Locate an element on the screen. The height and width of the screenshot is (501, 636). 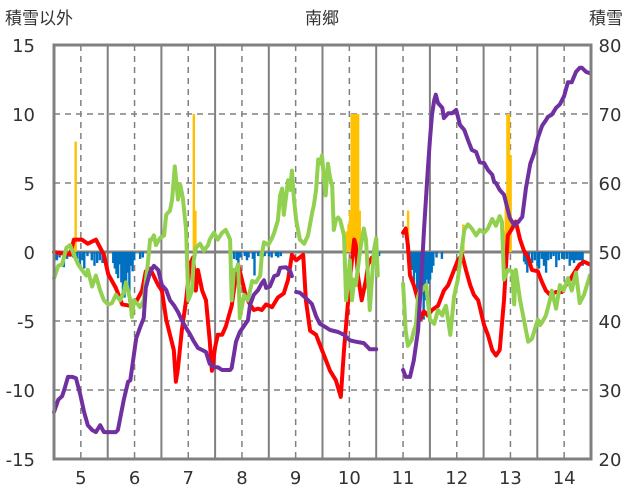
left-tick-label: 0 is located at coordinates (29, 253).